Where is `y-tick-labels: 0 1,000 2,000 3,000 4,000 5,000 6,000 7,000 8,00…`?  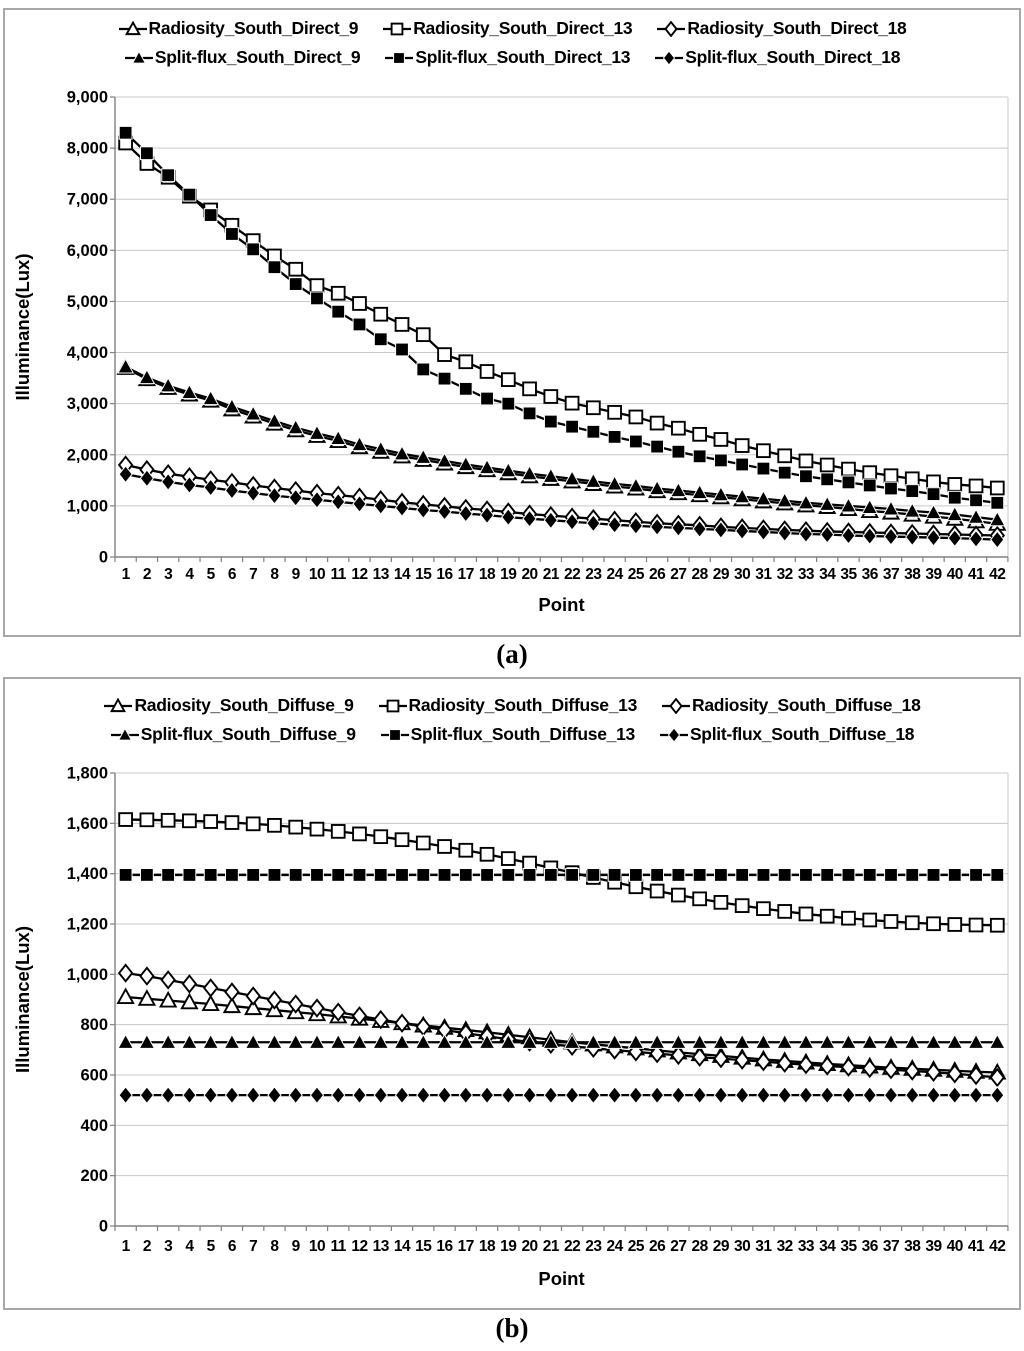
y-tick-labels: 0 1,000 2,000 3,000 4,000 5,000 6,000 7,000 8,00… is located at coordinates (87, 328).